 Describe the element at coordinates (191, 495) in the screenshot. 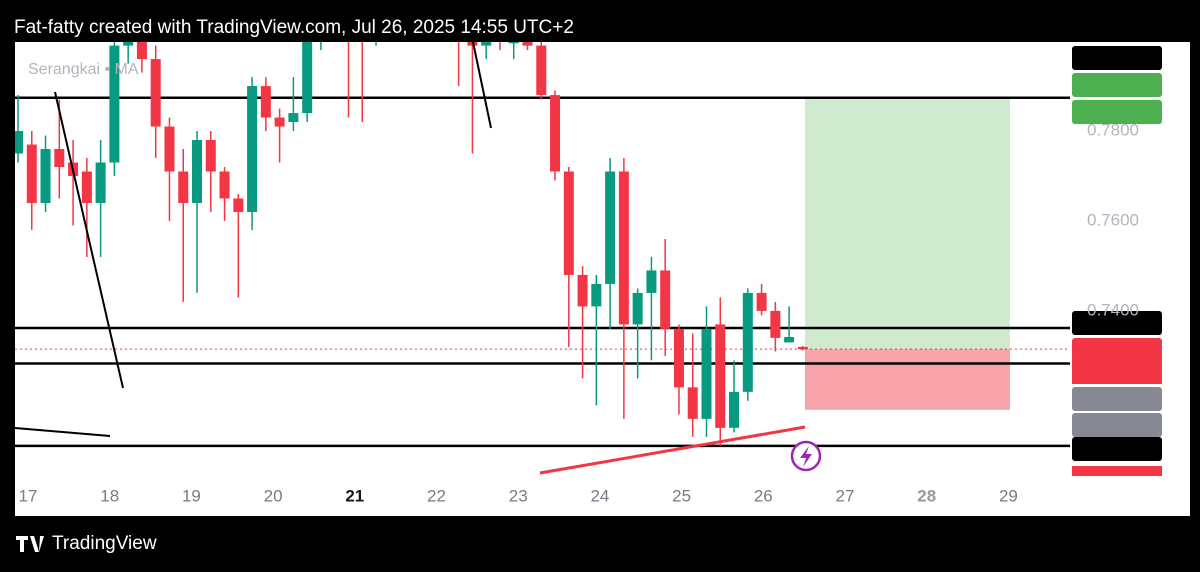

I see `x-tick-label: 19` at that location.